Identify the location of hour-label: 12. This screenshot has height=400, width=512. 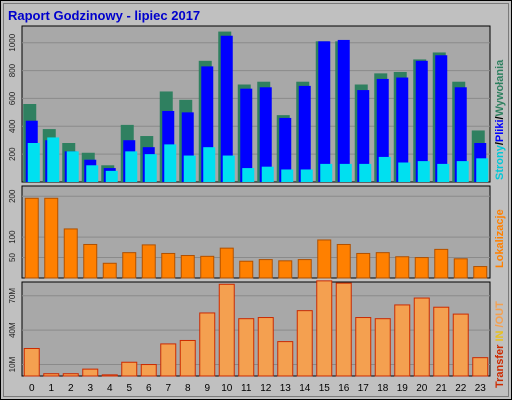
(266, 388).